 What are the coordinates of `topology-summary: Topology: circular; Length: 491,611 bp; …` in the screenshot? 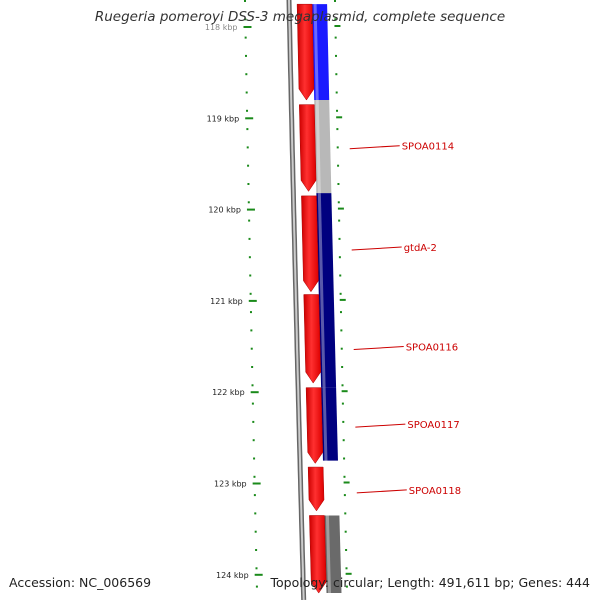 It's located at (430, 582).